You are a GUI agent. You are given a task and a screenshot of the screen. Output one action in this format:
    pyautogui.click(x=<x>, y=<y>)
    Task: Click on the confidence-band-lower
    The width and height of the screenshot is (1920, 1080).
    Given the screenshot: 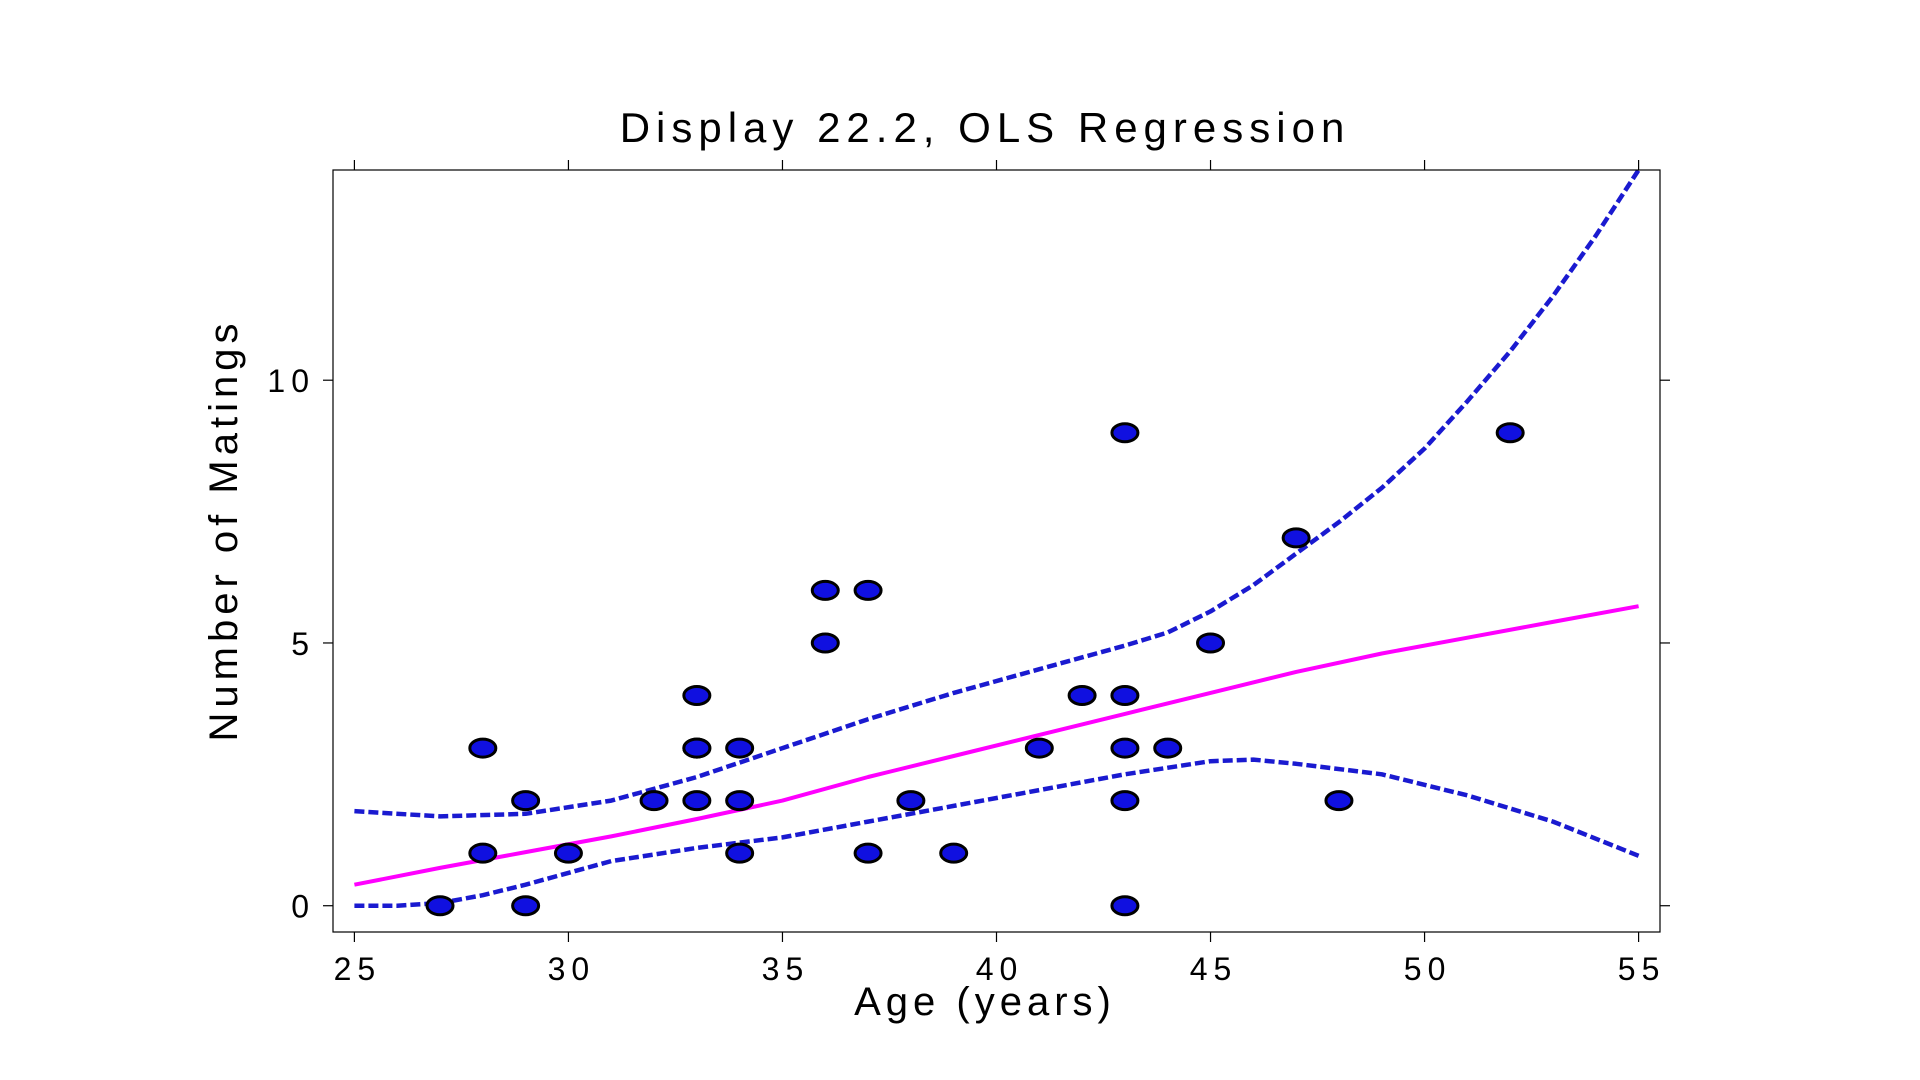 What is the action you would take?
    pyautogui.click(x=997, y=832)
    